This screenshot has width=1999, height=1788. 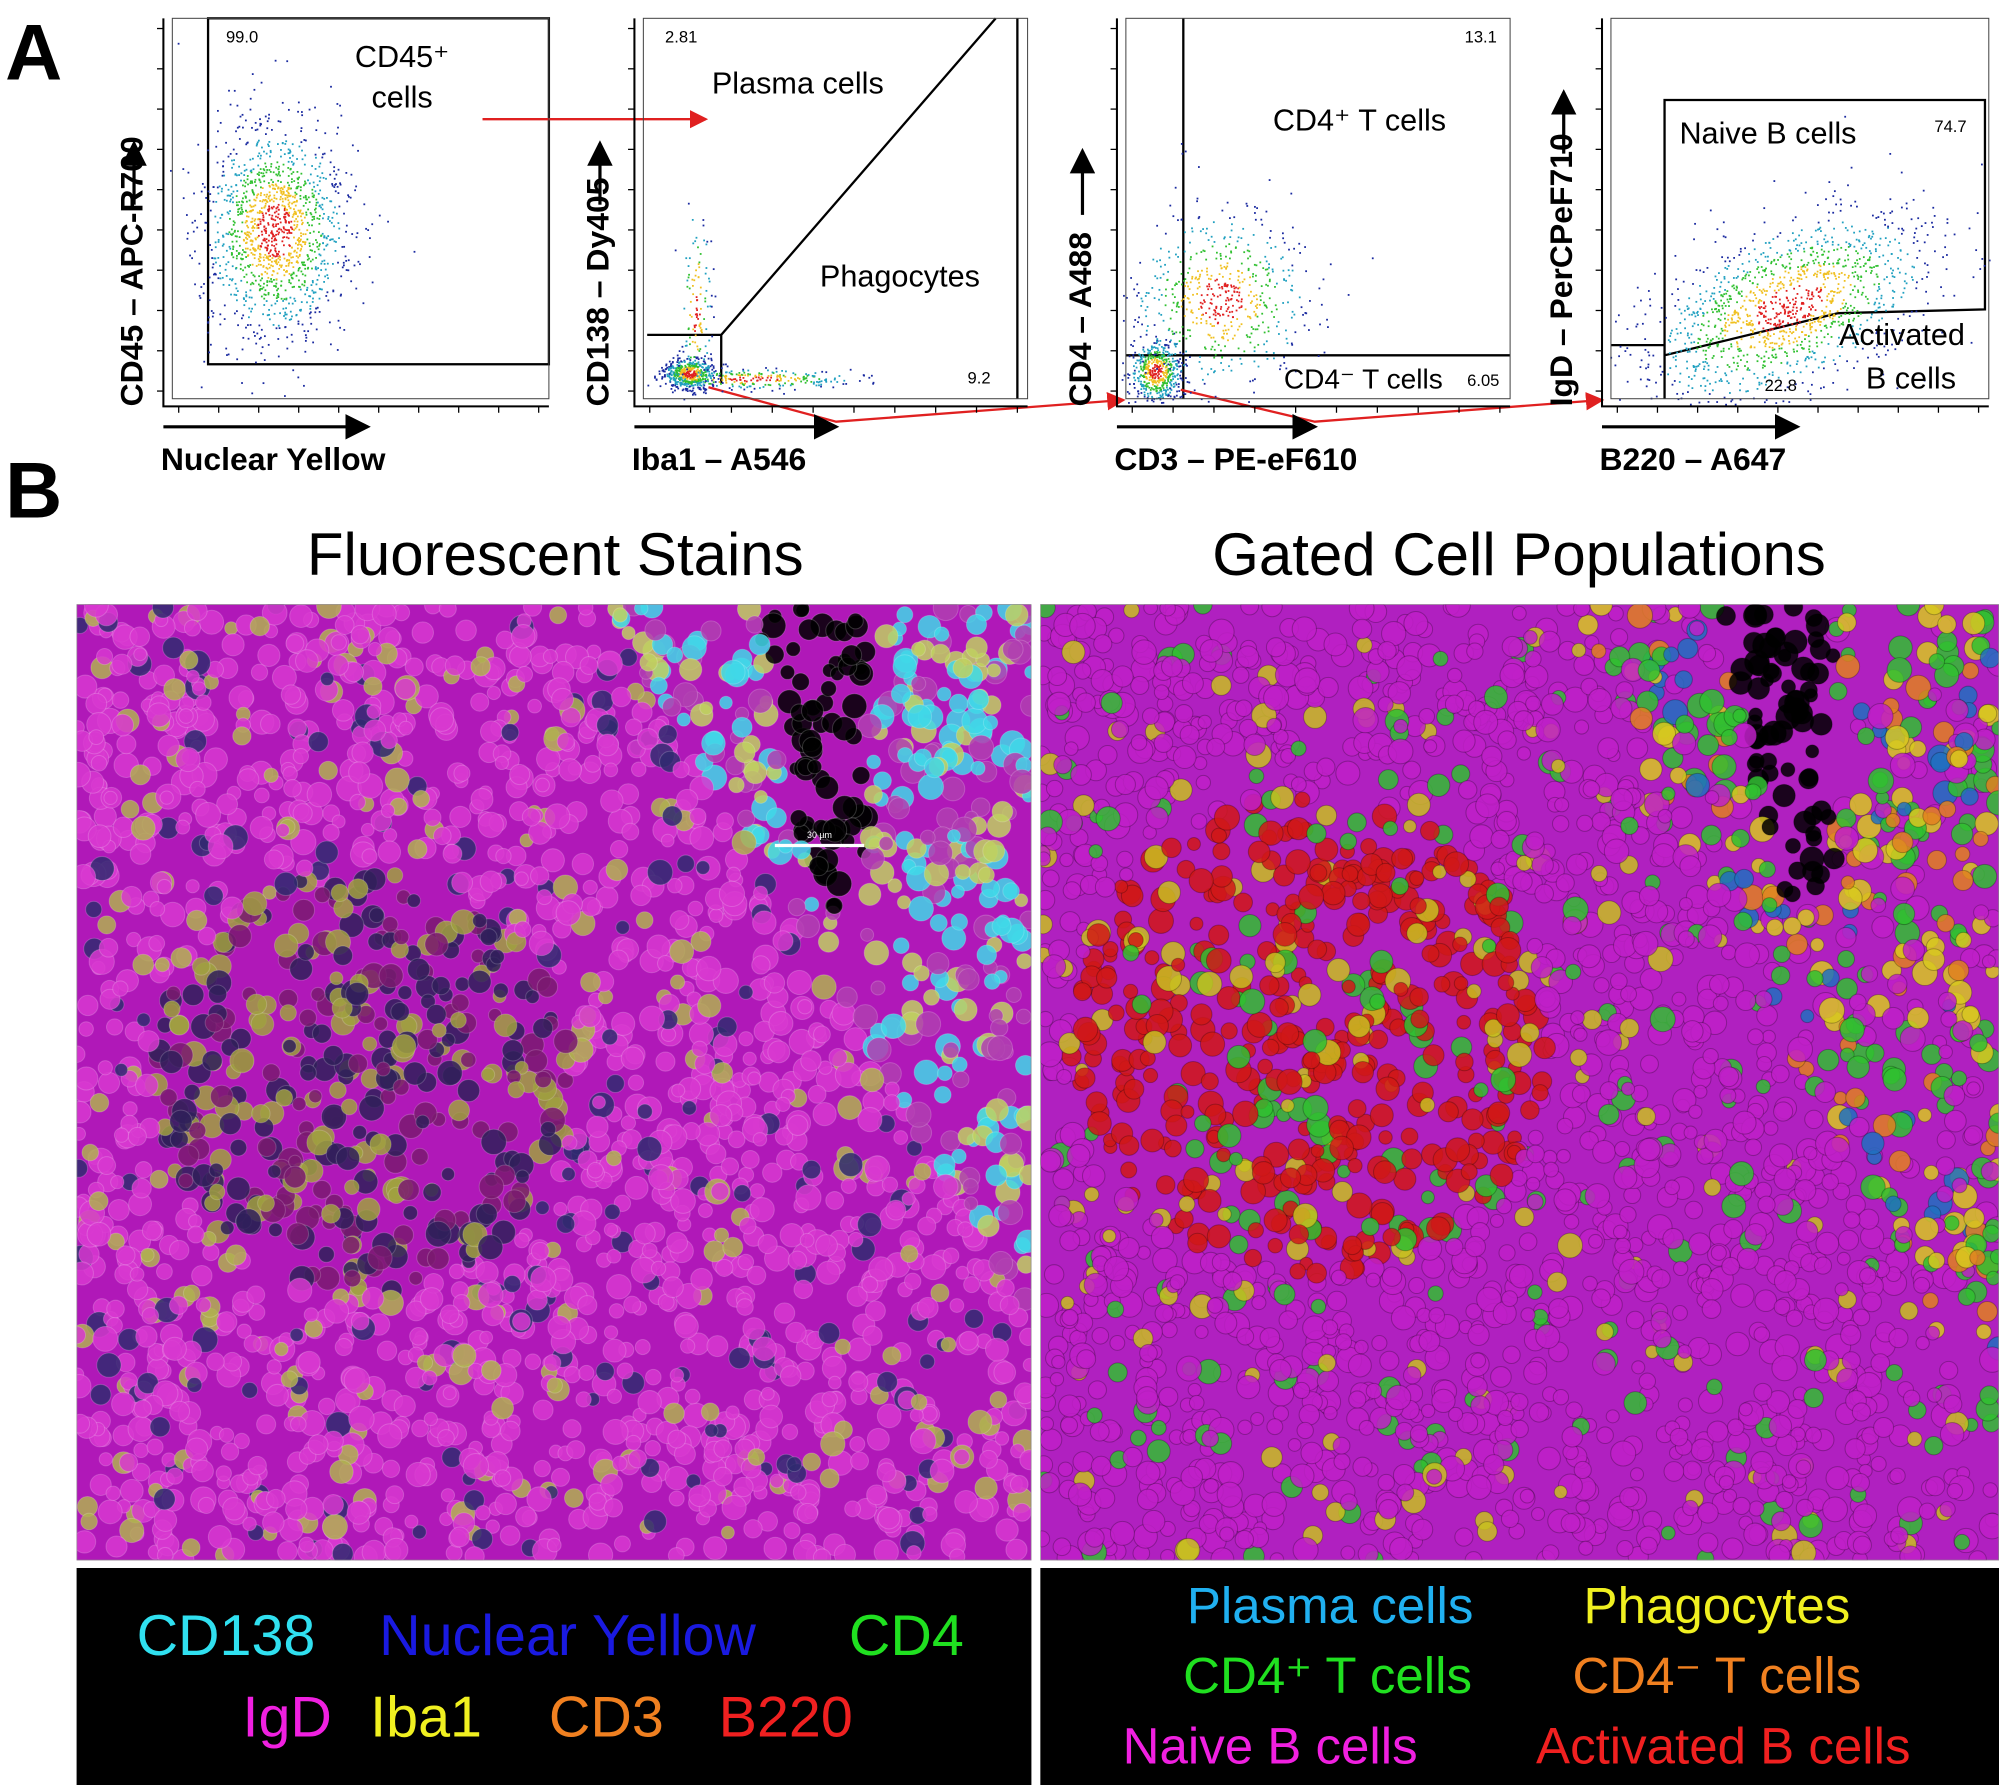 I want to click on gate-label: 74.7, so click(x=1950, y=126).